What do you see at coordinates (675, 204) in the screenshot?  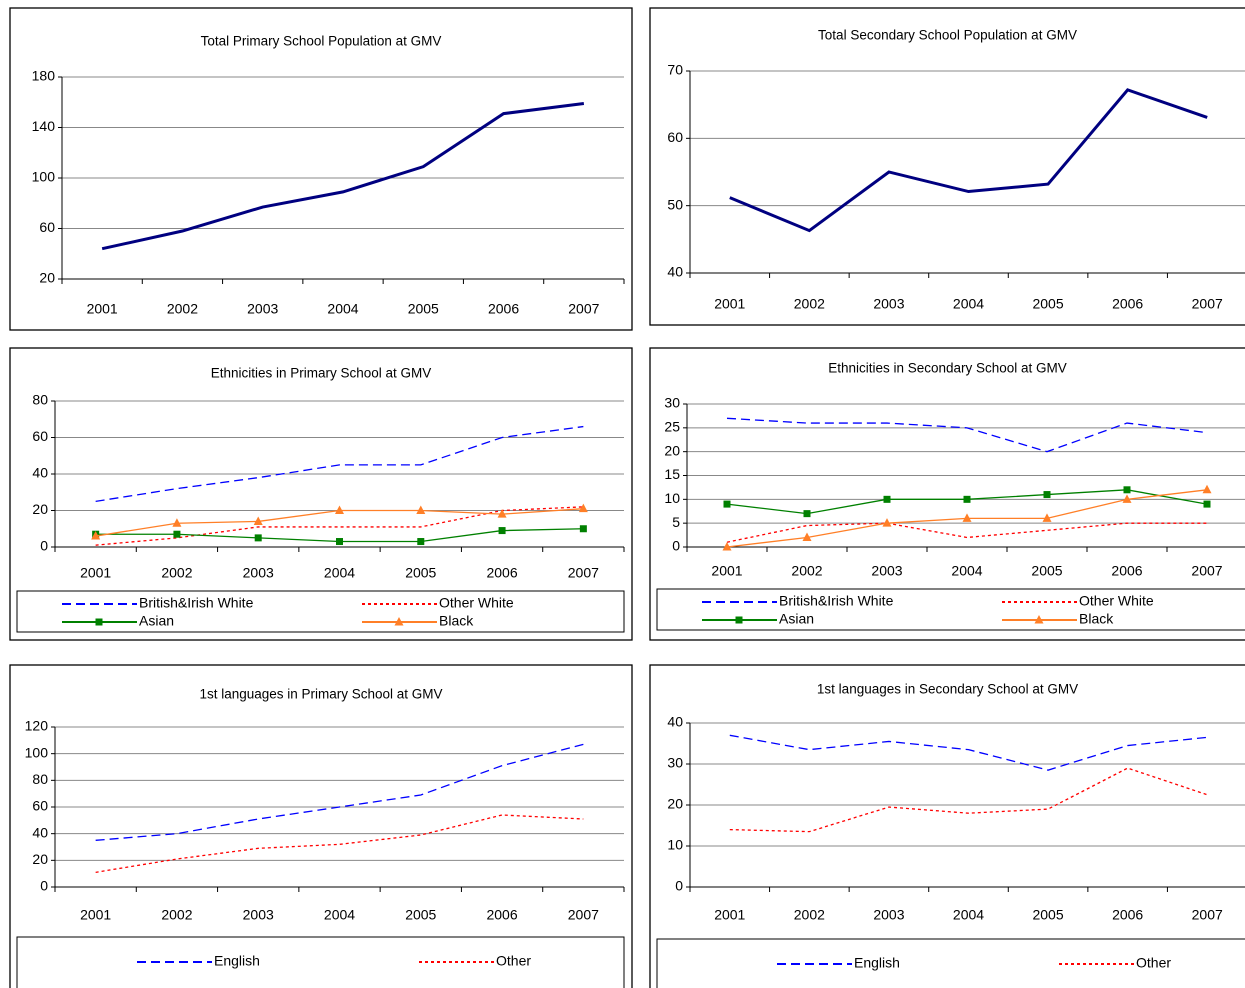 I see `y-tick-label: 50` at bounding box center [675, 204].